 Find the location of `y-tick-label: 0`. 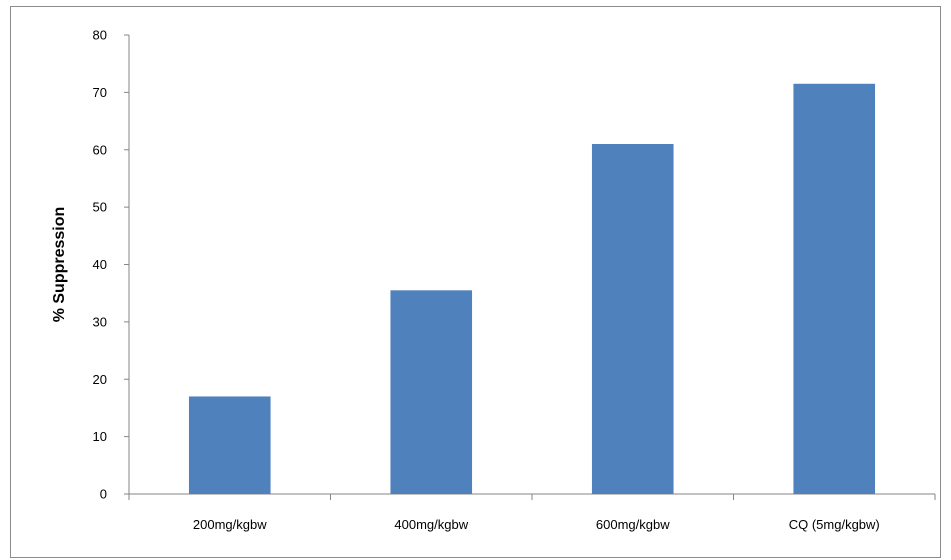

y-tick-label: 0 is located at coordinates (103, 494).